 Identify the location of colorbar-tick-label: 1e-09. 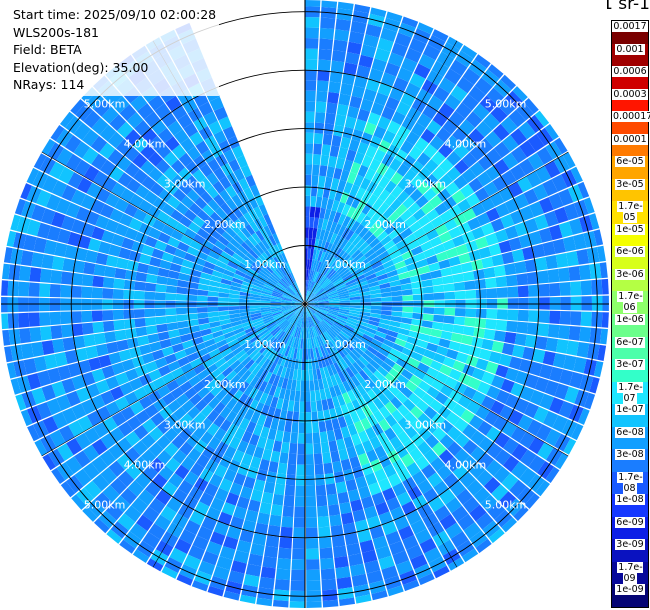
(630, 595).